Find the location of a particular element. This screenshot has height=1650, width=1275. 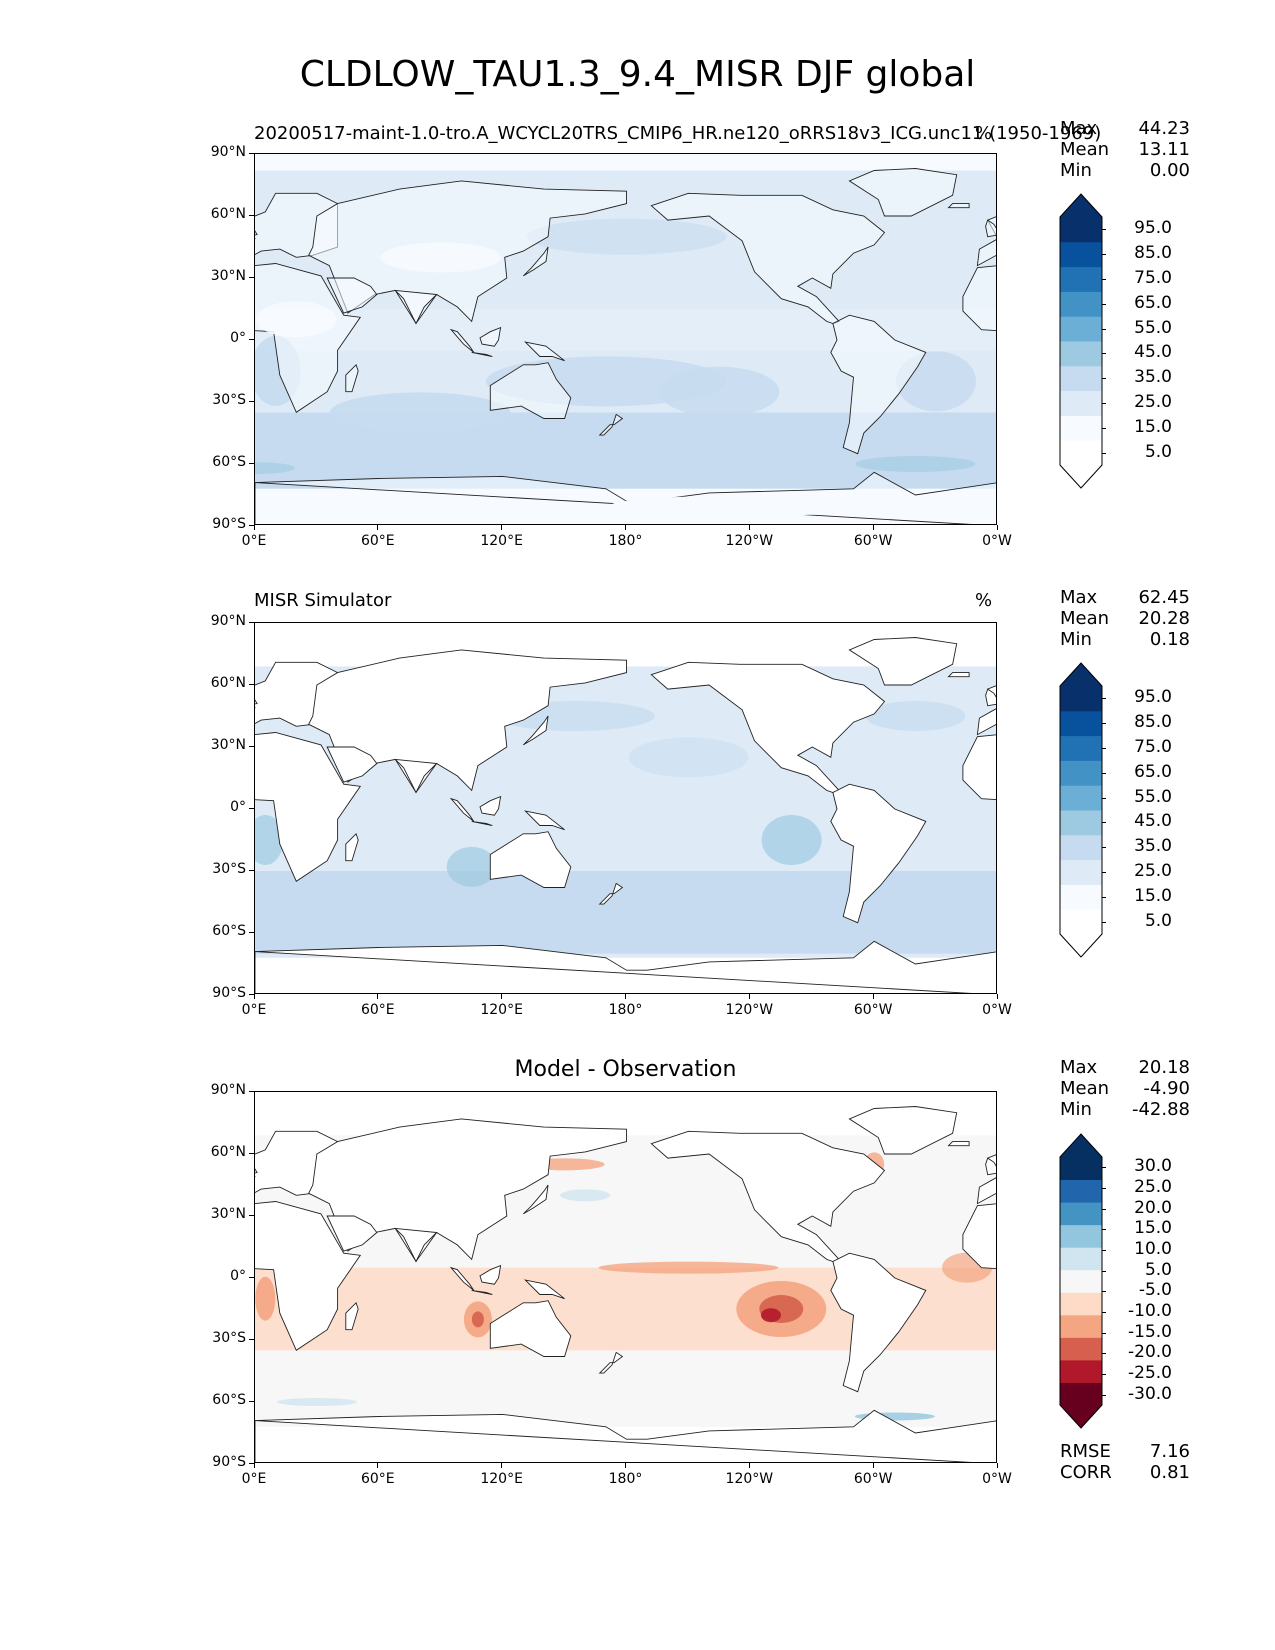

y-tick-label: 90°S is located at coordinates (229, 993).